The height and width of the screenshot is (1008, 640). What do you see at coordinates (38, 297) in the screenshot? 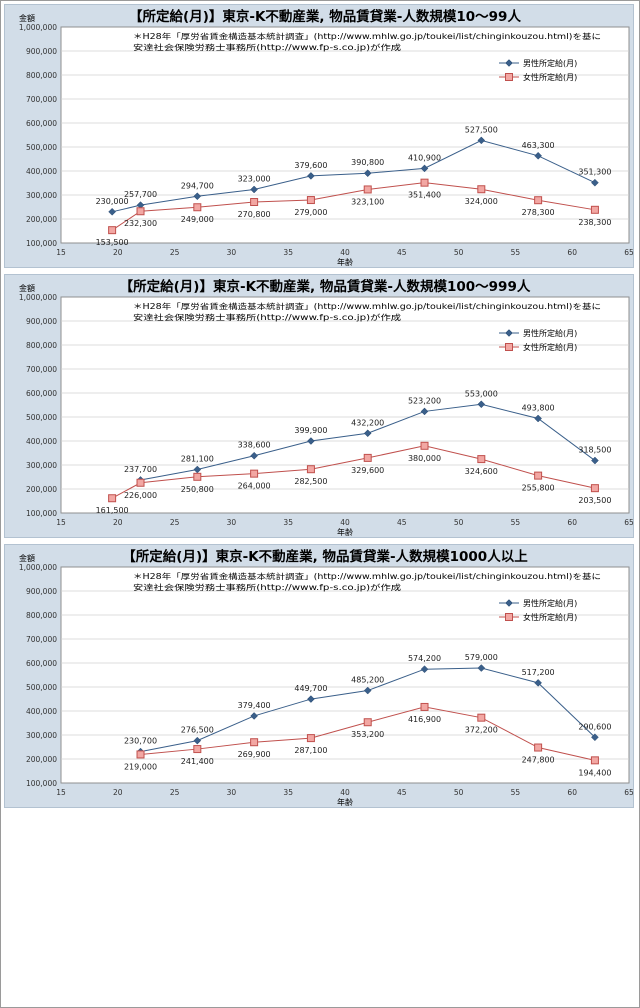
I see `y-tick-label: 1,000,000` at bounding box center [38, 297].